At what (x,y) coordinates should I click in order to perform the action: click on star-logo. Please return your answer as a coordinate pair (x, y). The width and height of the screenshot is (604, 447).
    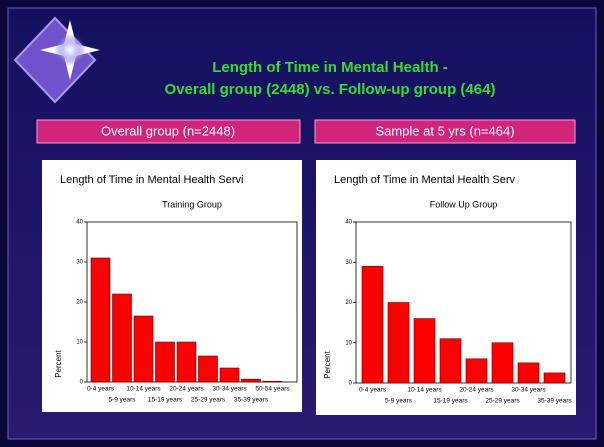
    Looking at the image, I should click on (56, 60).